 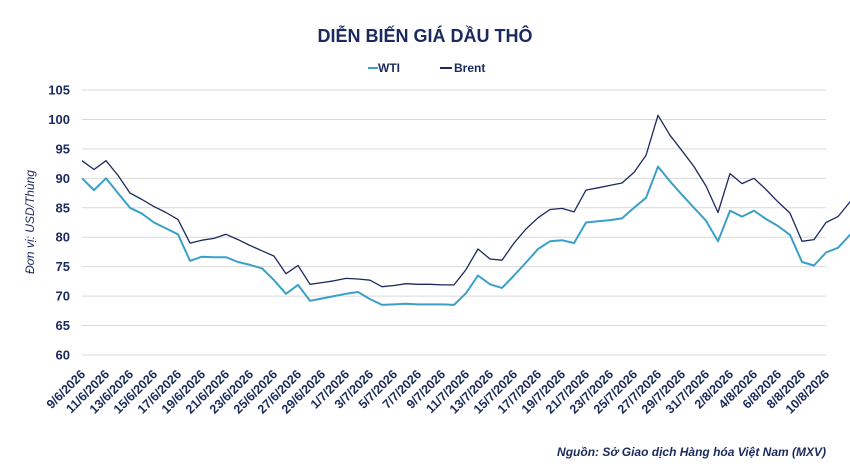 What do you see at coordinates (59, 90) in the screenshot?
I see `y-tick-label: 105` at bounding box center [59, 90].